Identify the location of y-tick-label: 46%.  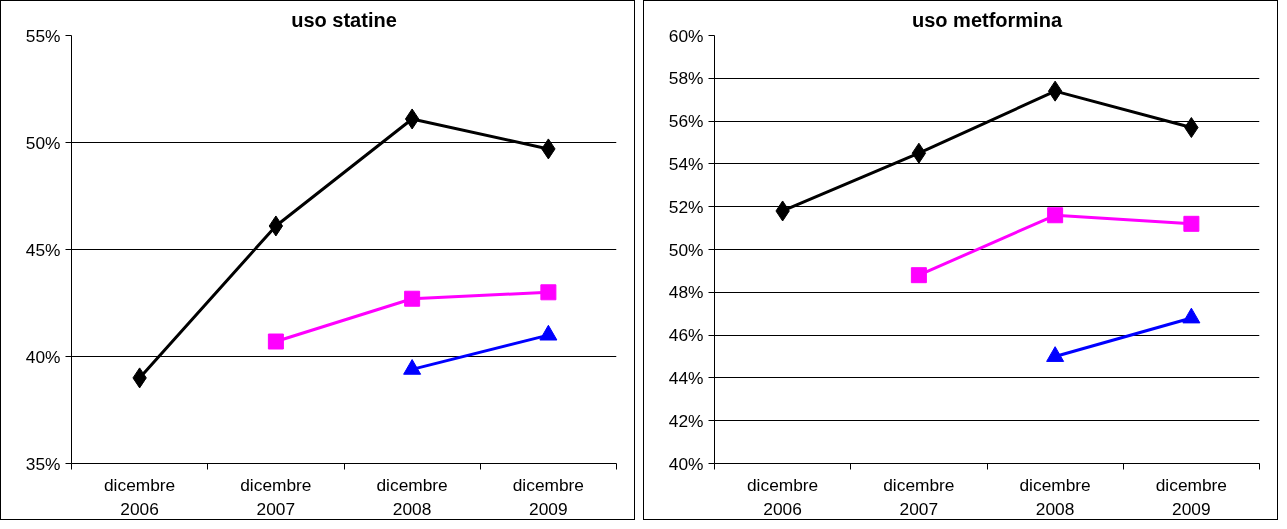
(686, 335).